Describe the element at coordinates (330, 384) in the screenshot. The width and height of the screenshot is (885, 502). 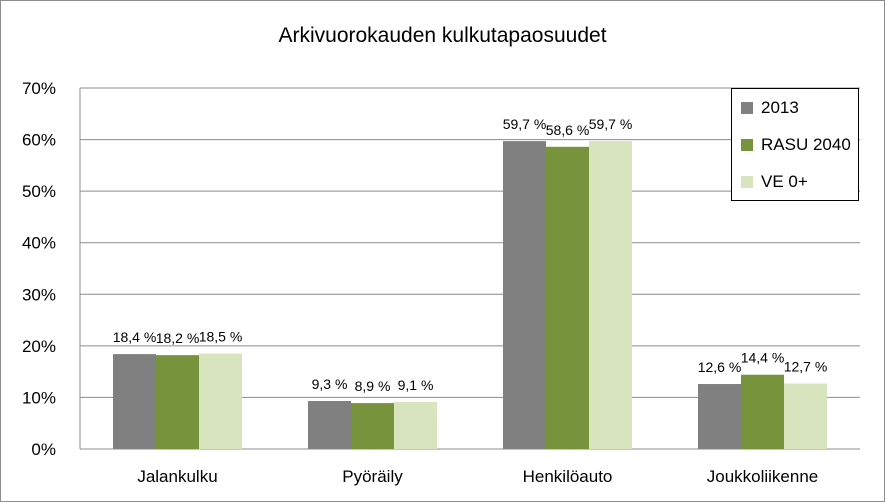
I see `data-label: 9,3 %` at that location.